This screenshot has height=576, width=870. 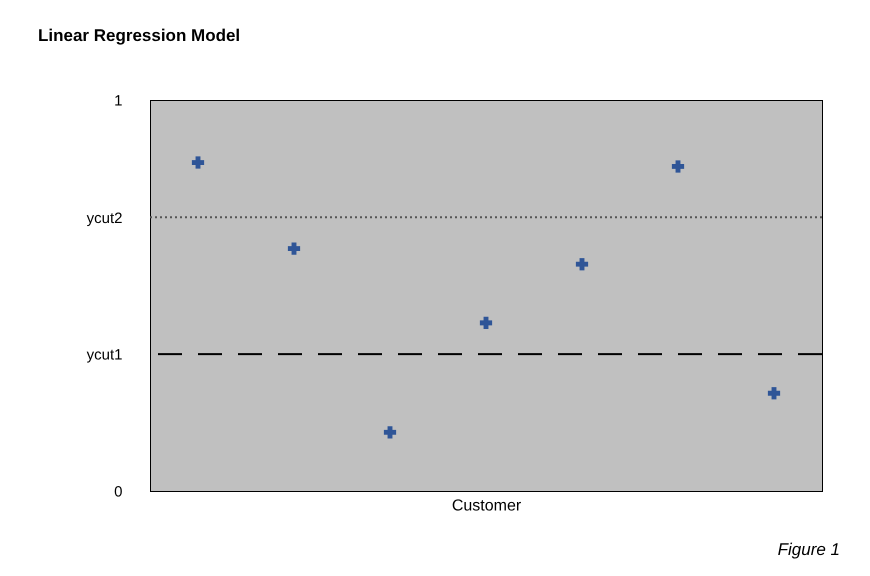 What do you see at coordinates (118, 492) in the screenshot?
I see `y-tick-label: 0` at bounding box center [118, 492].